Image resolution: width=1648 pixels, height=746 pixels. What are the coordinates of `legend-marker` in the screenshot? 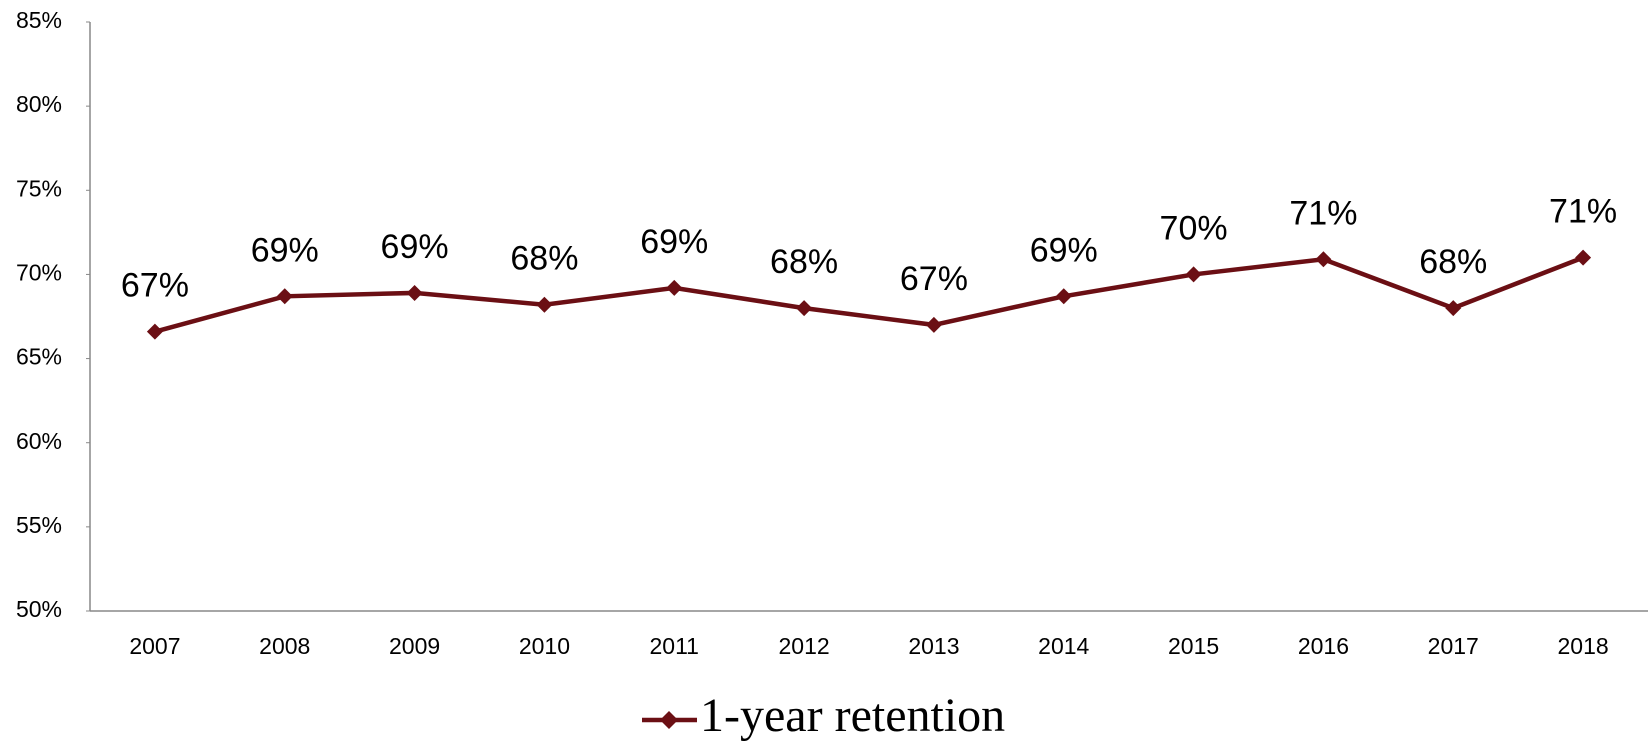 It's located at (669, 720).